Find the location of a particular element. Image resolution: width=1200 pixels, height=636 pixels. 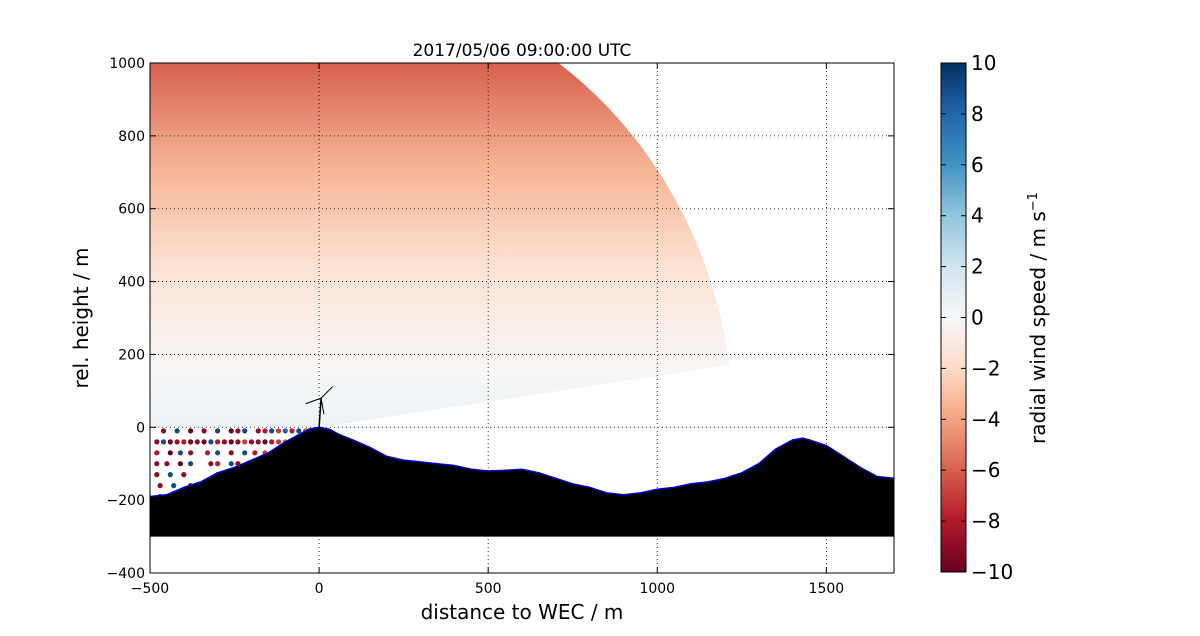

colorbar-label-exponent: −1 is located at coordinates (1033, 201).